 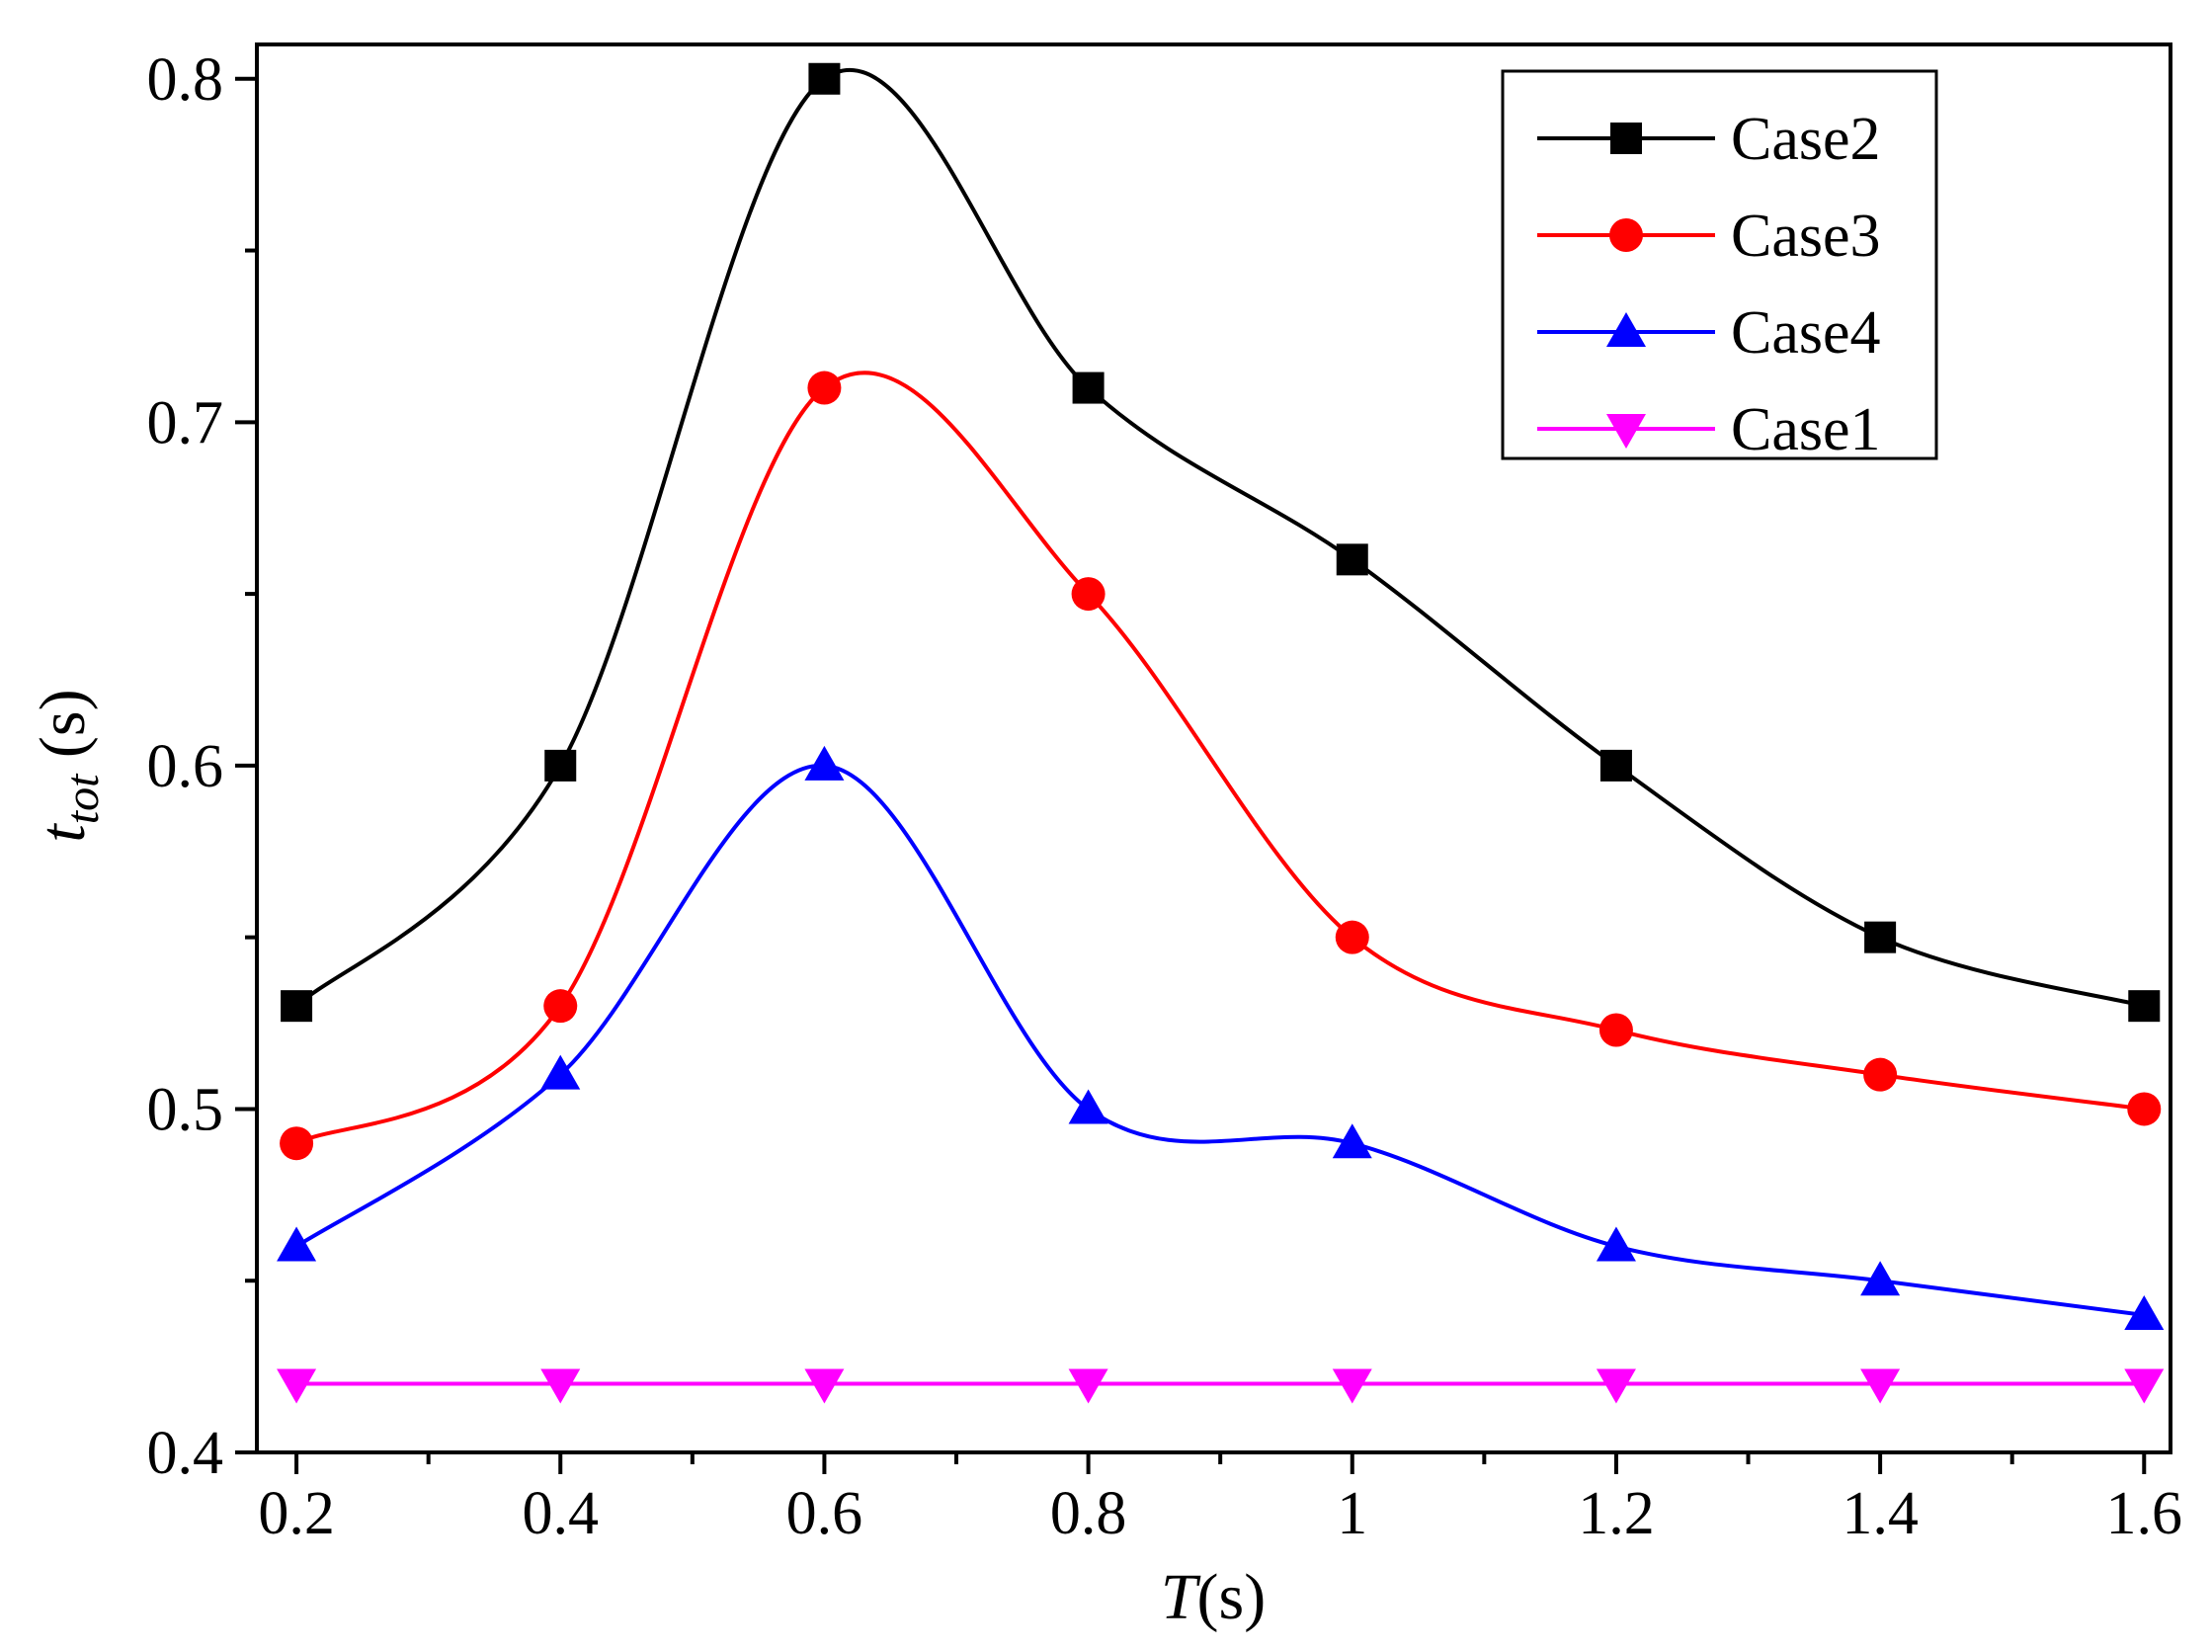 I want to click on legend-box, so click(x=1719, y=264).